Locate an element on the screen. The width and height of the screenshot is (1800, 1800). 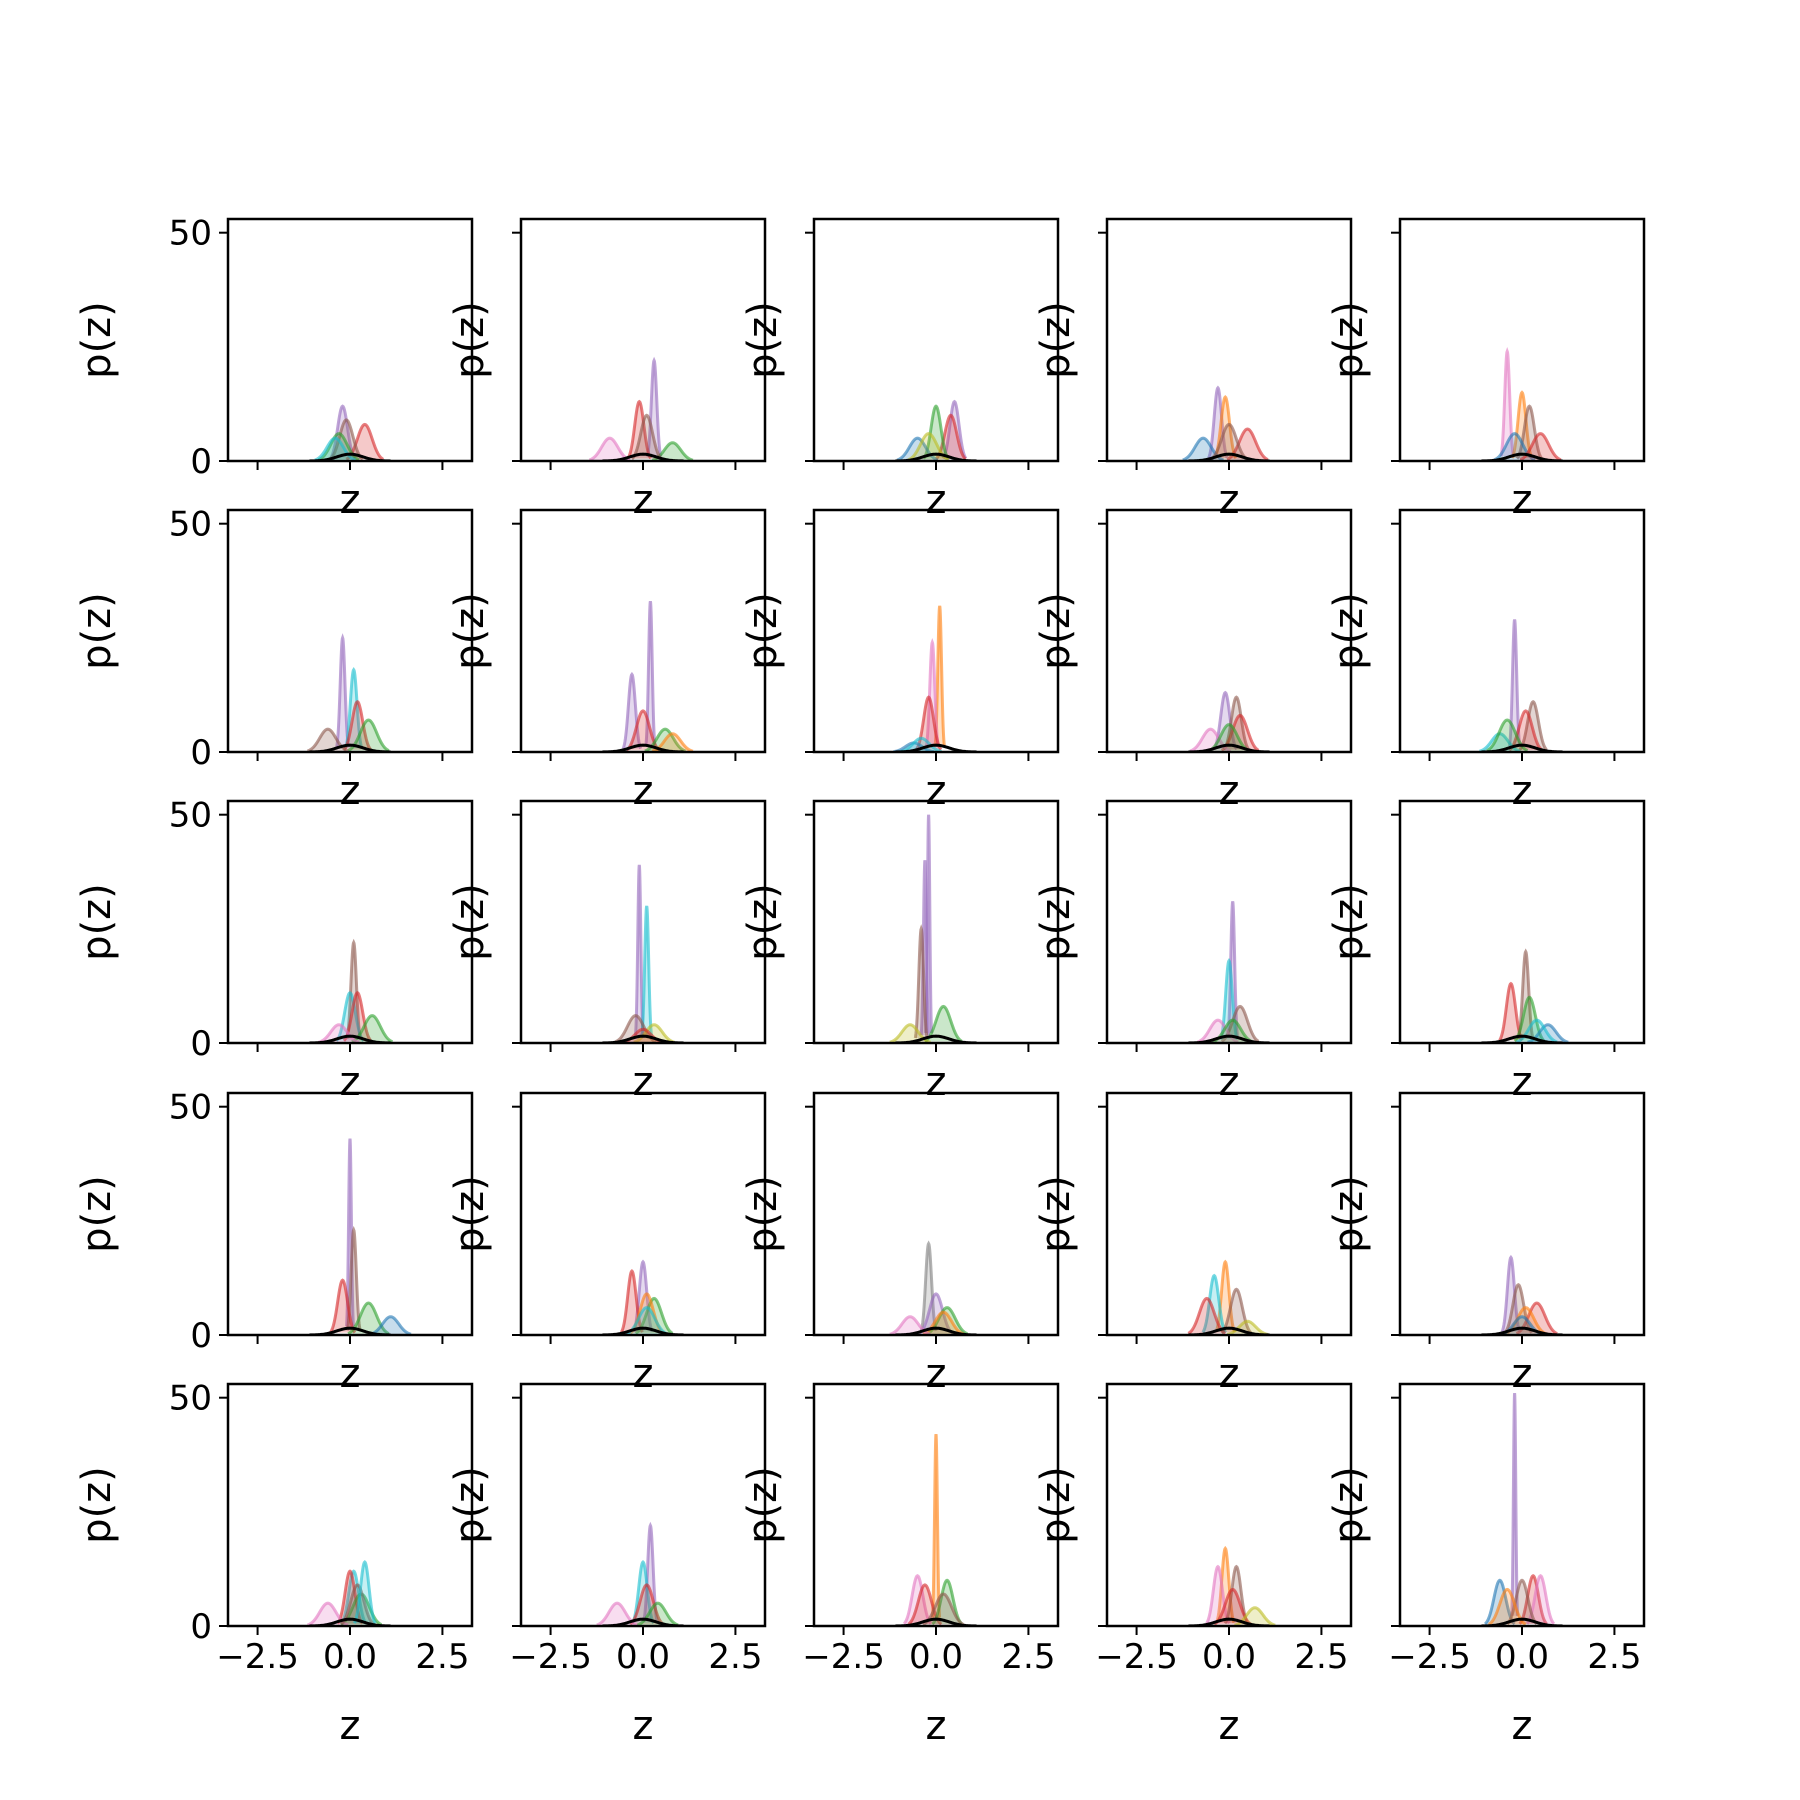
subplot-1-5: z p(z) is located at coordinates (1486, 370).